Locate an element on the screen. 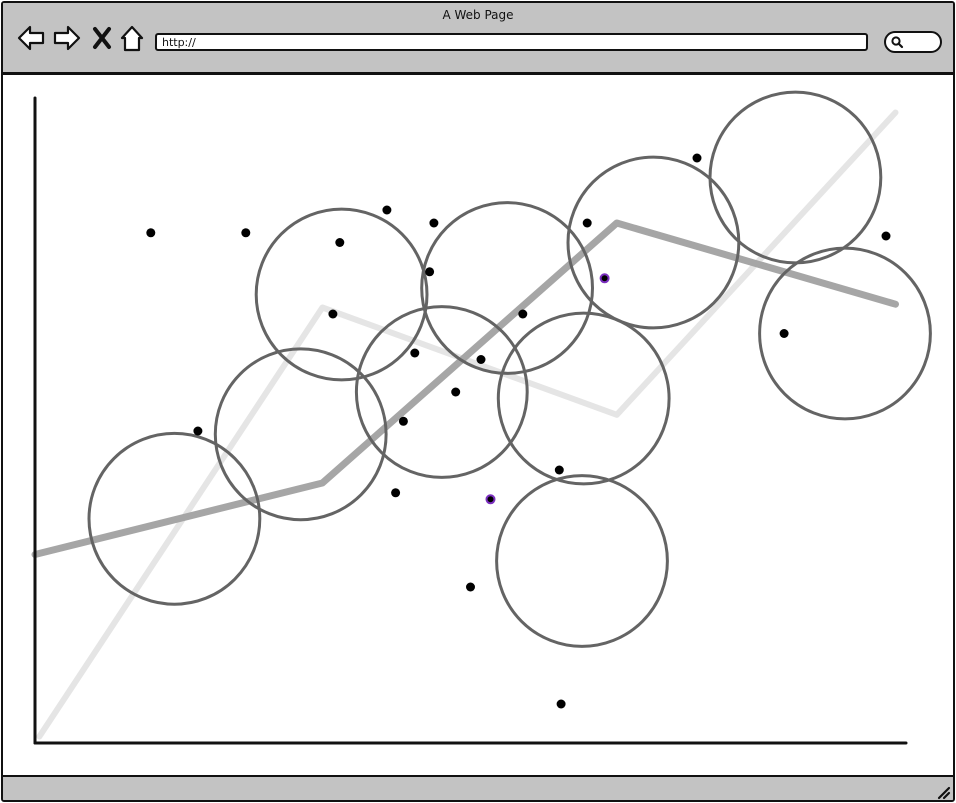  search-button is located at coordinates (913, 42).